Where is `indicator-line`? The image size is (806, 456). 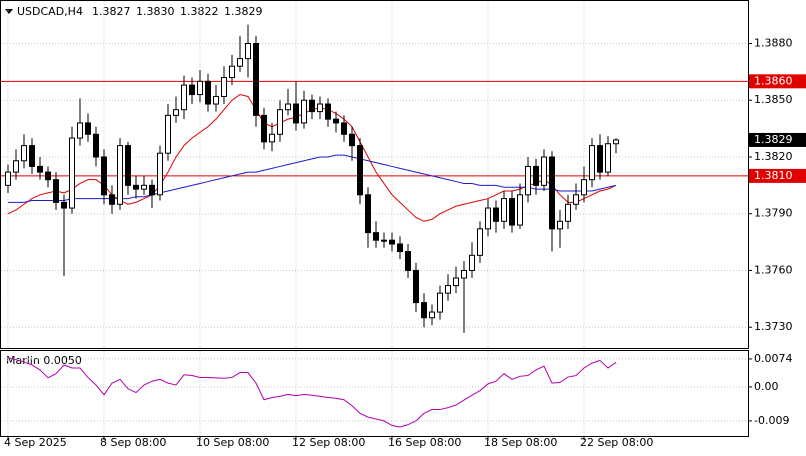 indicator-line is located at coordinates (312, 392).